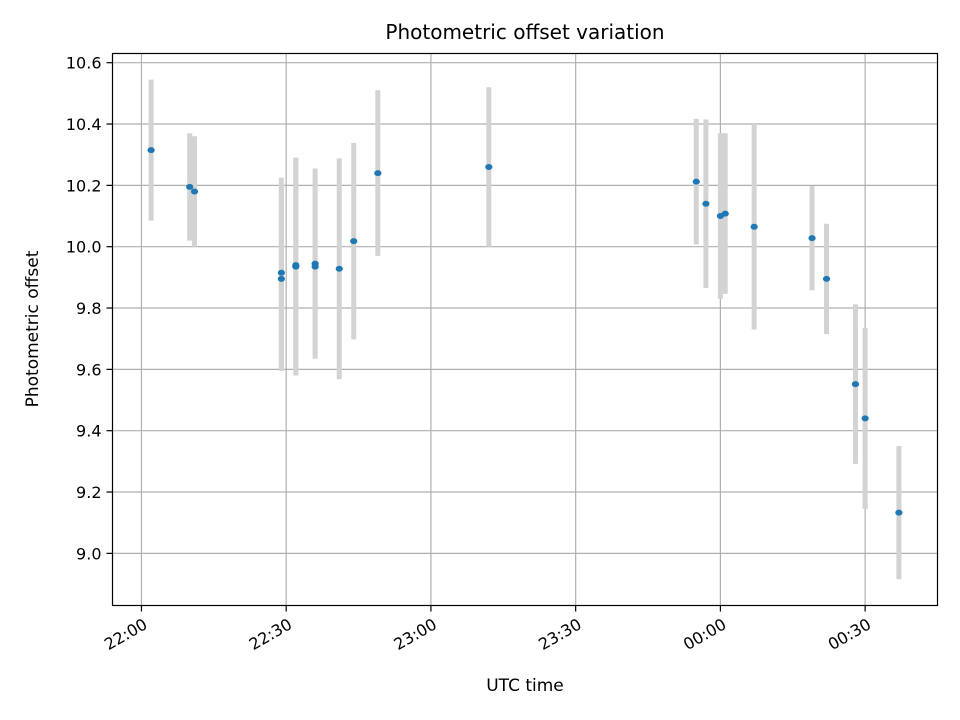 The width and height of the screenshot is (960, 720). Describe the element at coordinates (524, 32) in the screenshot. I see `chart-title: Photometric offset variation` at that location.